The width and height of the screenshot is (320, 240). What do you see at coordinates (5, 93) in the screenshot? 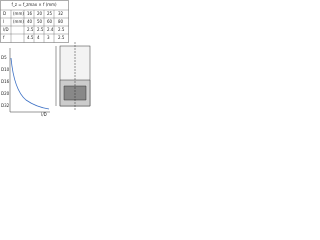
I see `y-label: D20` at bounding box center [5, 93].